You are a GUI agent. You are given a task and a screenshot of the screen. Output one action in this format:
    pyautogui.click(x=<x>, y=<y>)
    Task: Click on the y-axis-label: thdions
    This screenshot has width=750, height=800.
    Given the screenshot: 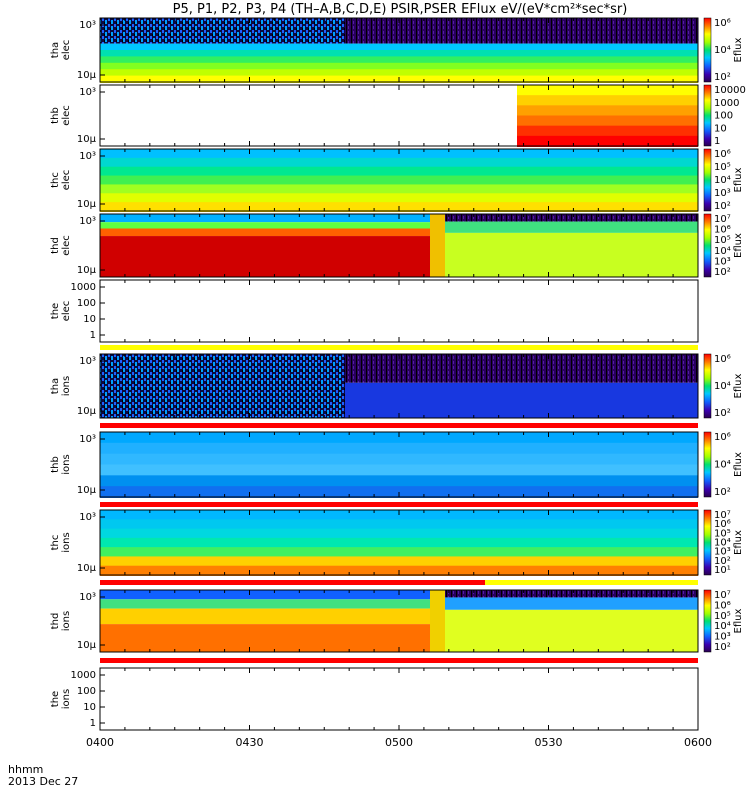 What is the action you would take?
    pyautogui.click(x=61, y=621)
    